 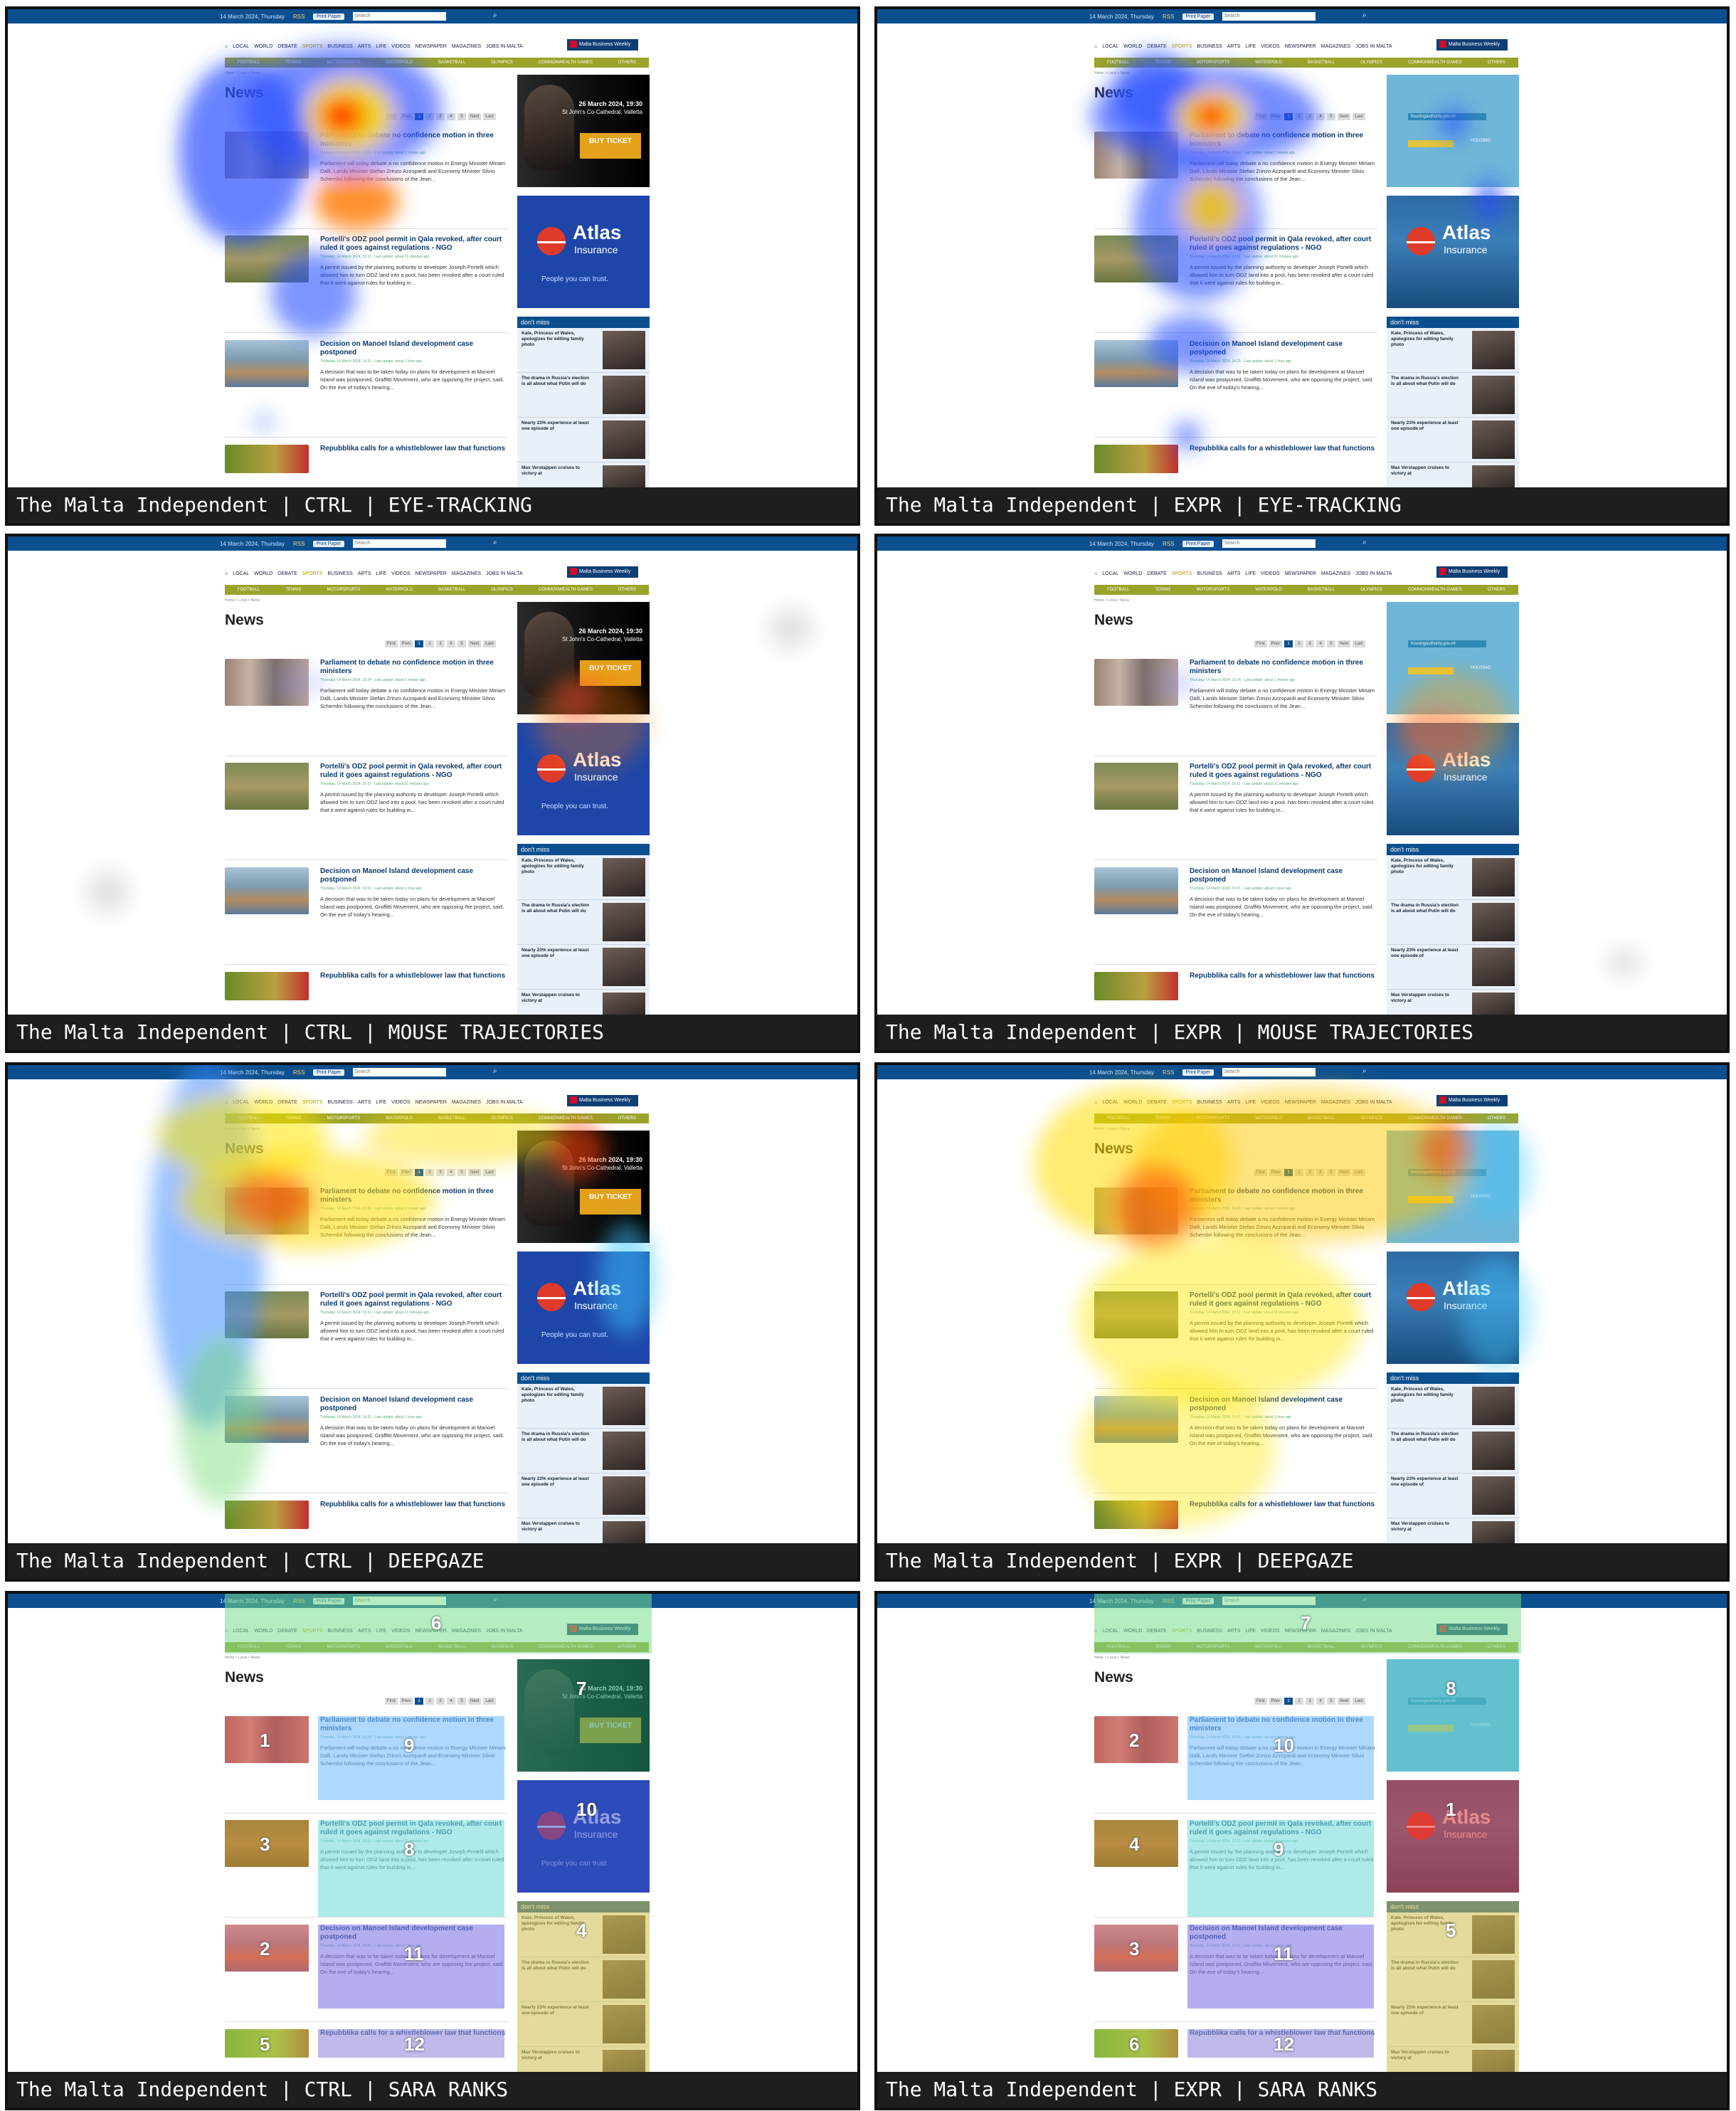 I want to click on subnav-item: BASKETBALL, so click(x=452, y=590).